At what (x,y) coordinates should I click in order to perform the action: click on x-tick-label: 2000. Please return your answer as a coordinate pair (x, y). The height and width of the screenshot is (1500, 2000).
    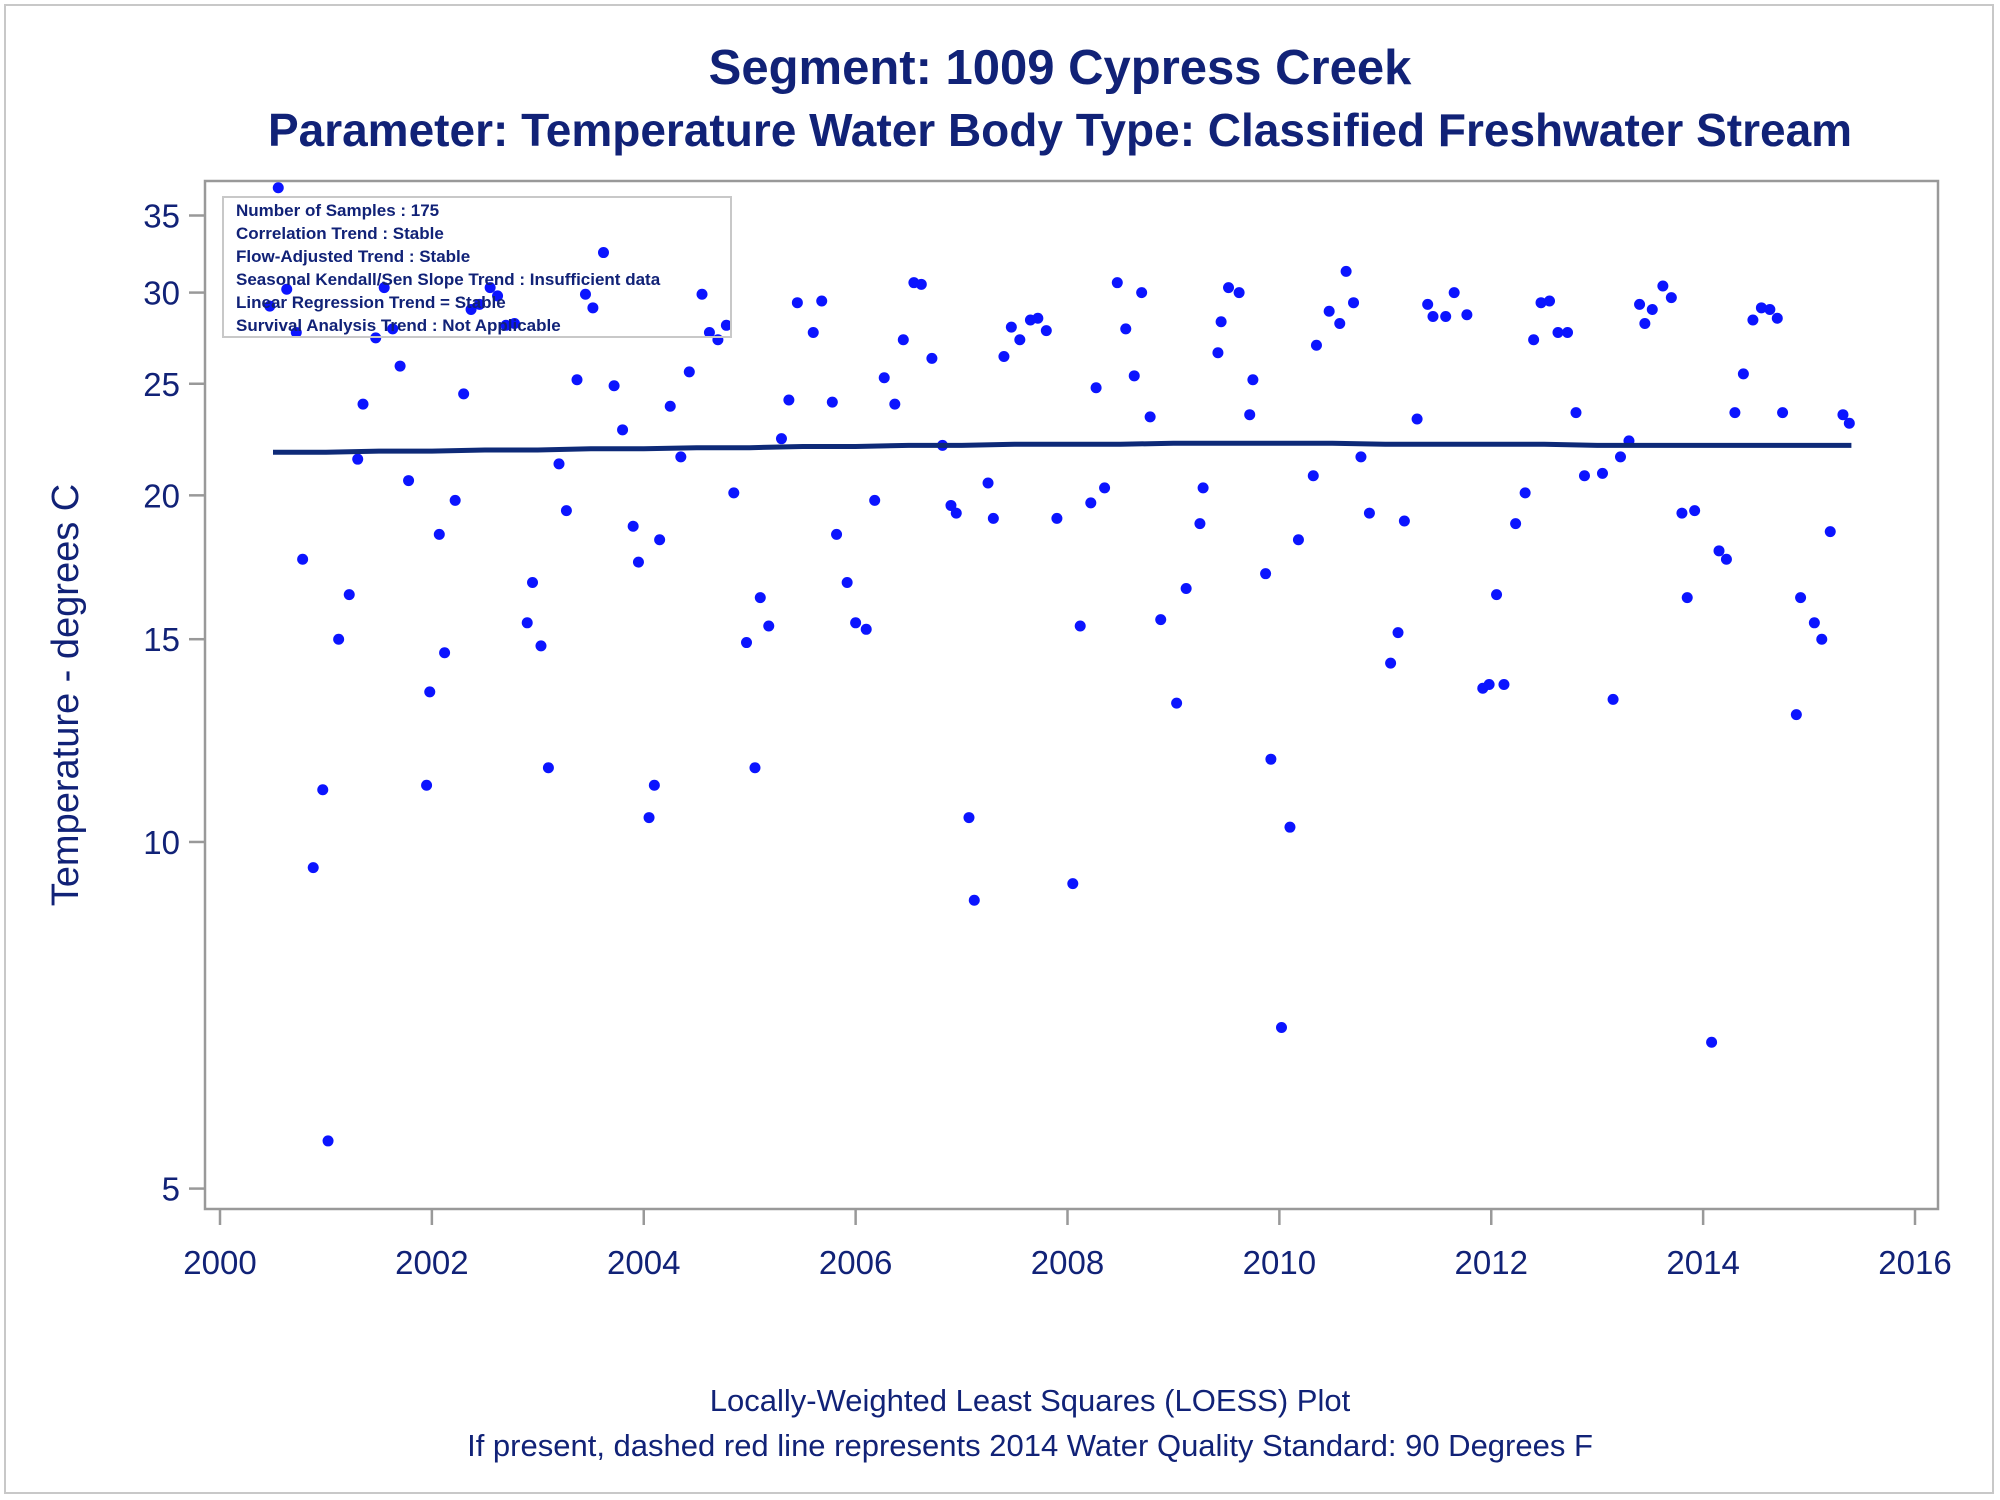
    Looking at the image, I should click on (219, 1262).